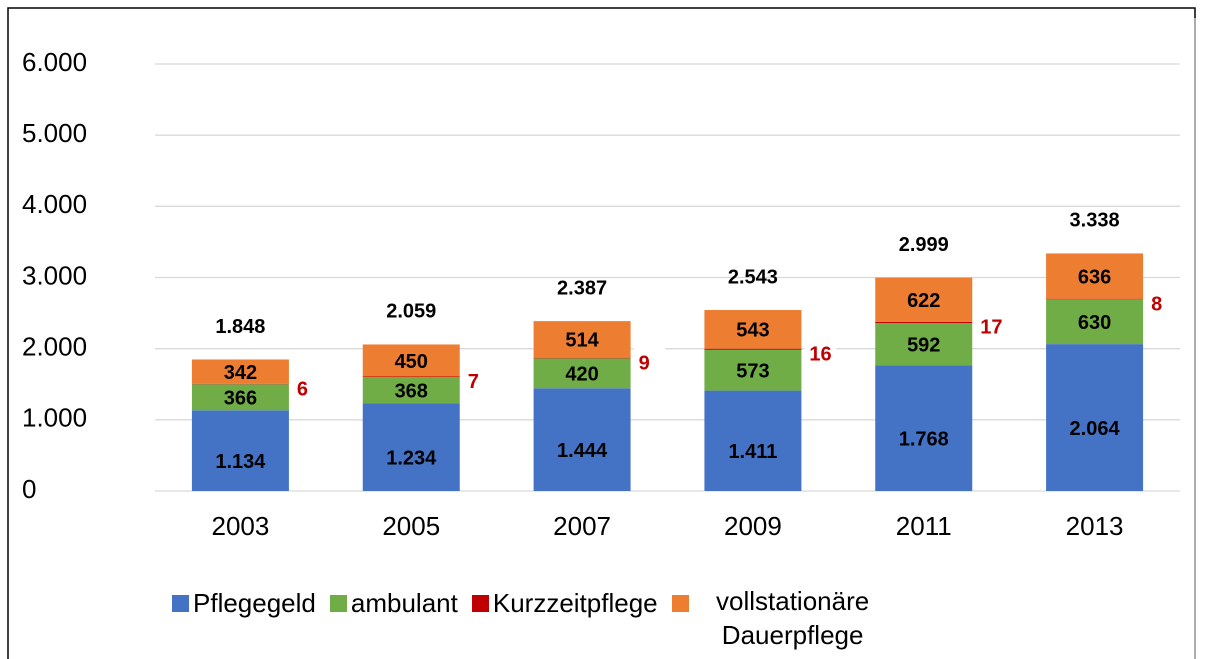 The height and width of the screenshot is (659, 1211). I want to click on x-tick-label: 2009, so click(753, 526).